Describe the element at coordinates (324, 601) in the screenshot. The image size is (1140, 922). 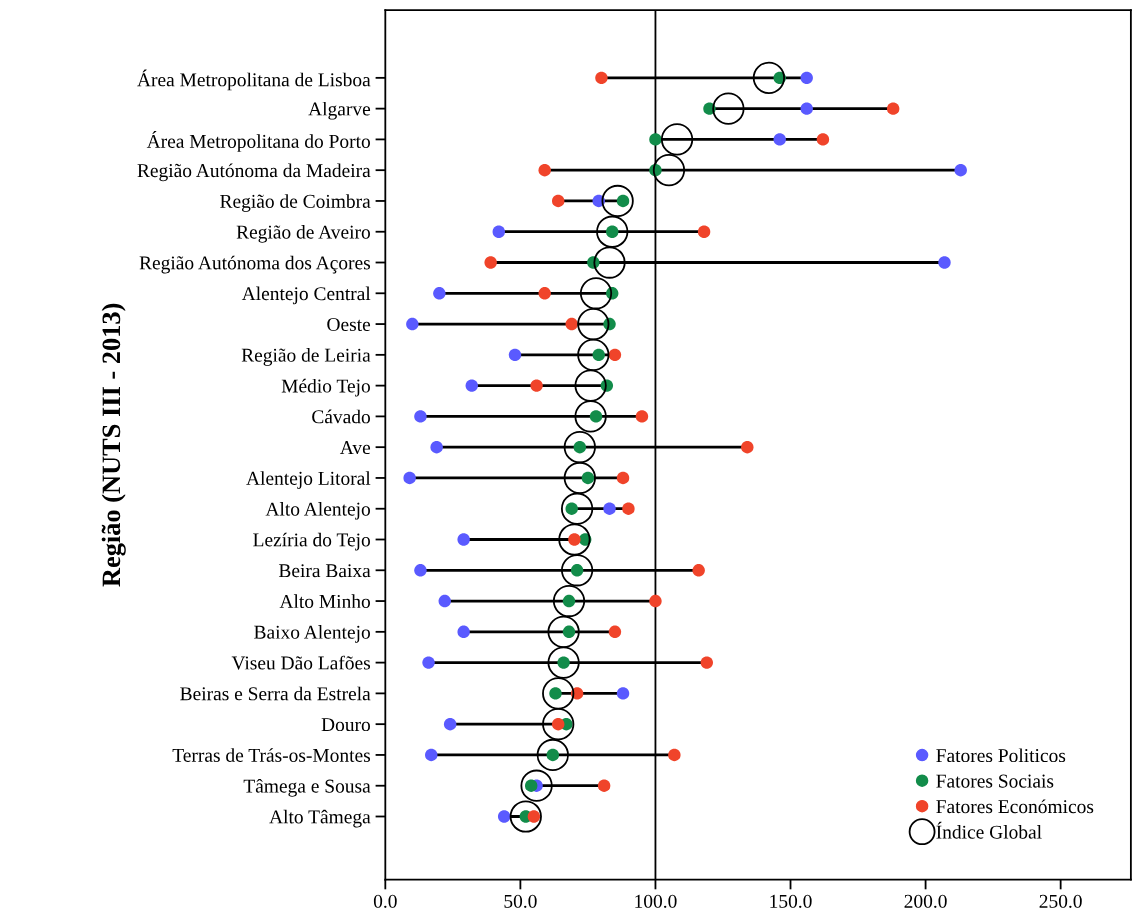
I see `y-tick-label: Alto Minho` at that location.